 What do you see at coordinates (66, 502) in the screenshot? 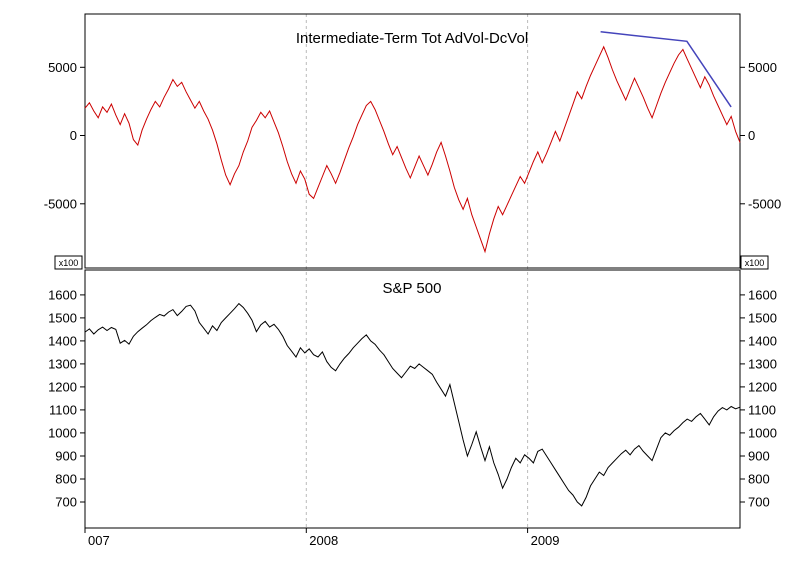
I see `y-axis-label-left: 700` at bounding box center [66, 502].